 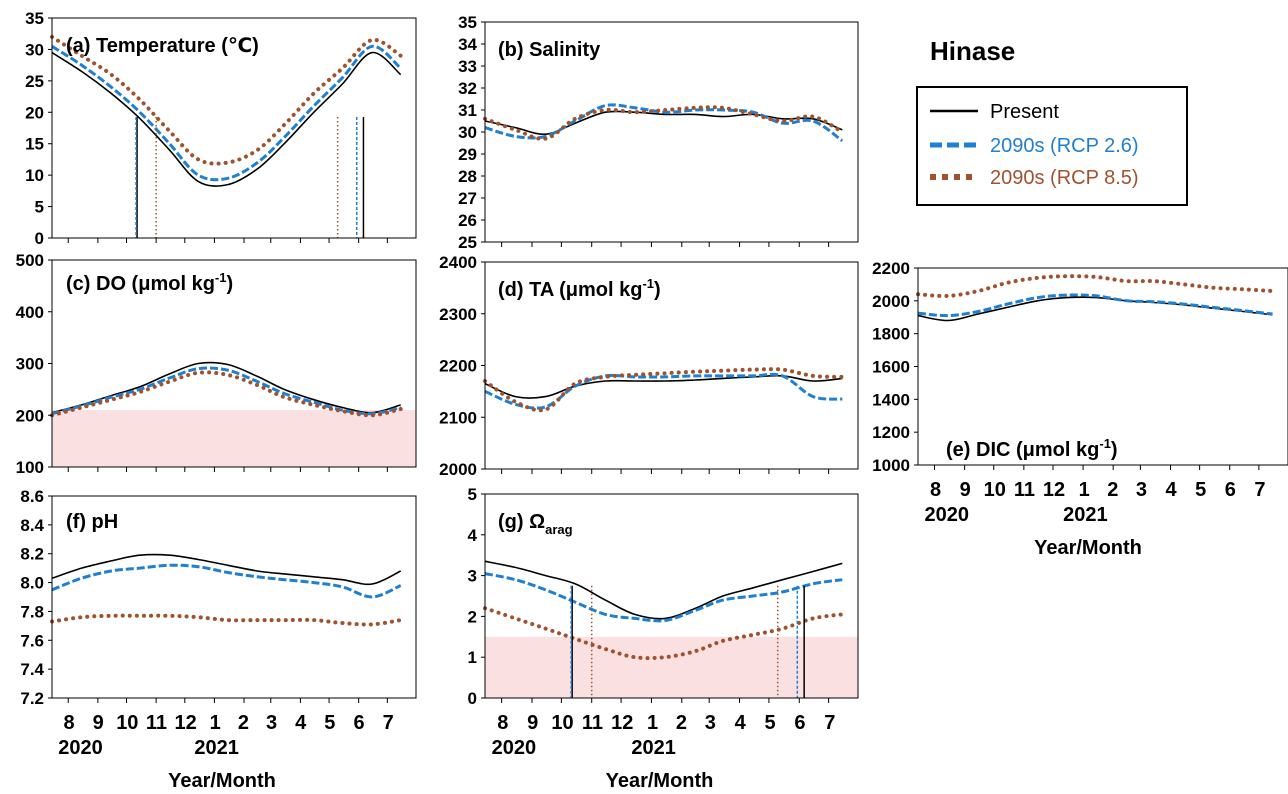 I want to click on month-label-e-8: 4, so click(x=1171, y=490).